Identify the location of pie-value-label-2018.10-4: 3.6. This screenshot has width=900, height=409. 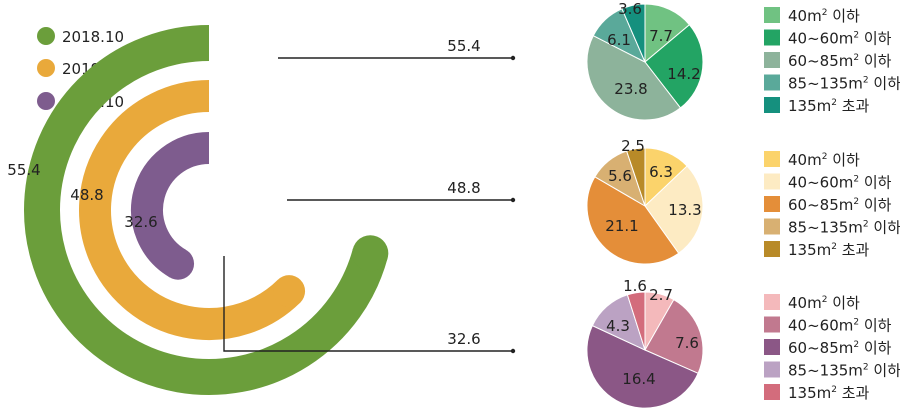
(630, 9).